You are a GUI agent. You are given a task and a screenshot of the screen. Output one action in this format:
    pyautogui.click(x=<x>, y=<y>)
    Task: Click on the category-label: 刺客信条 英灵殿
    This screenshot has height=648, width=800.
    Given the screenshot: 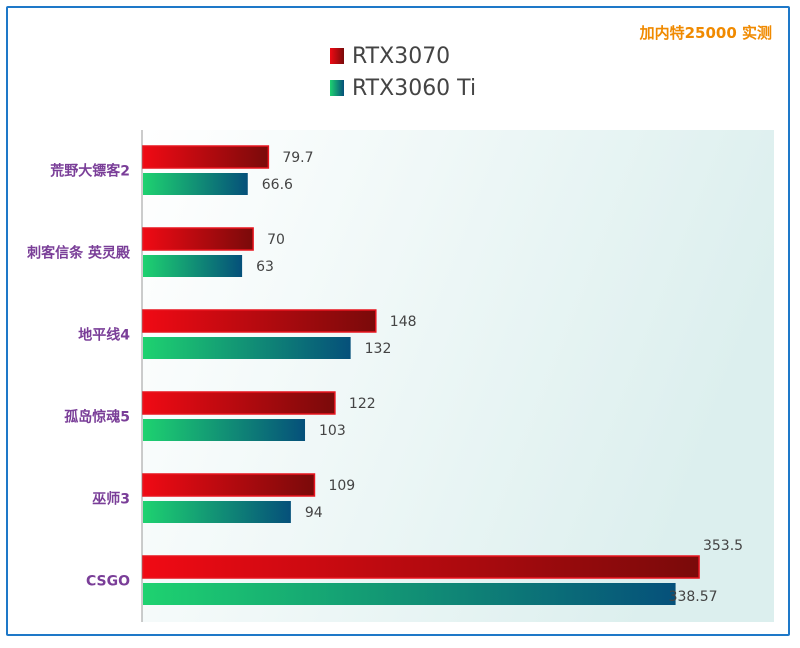 What is the action you would take?
    pyautogui.click(x=79, y=253)
    